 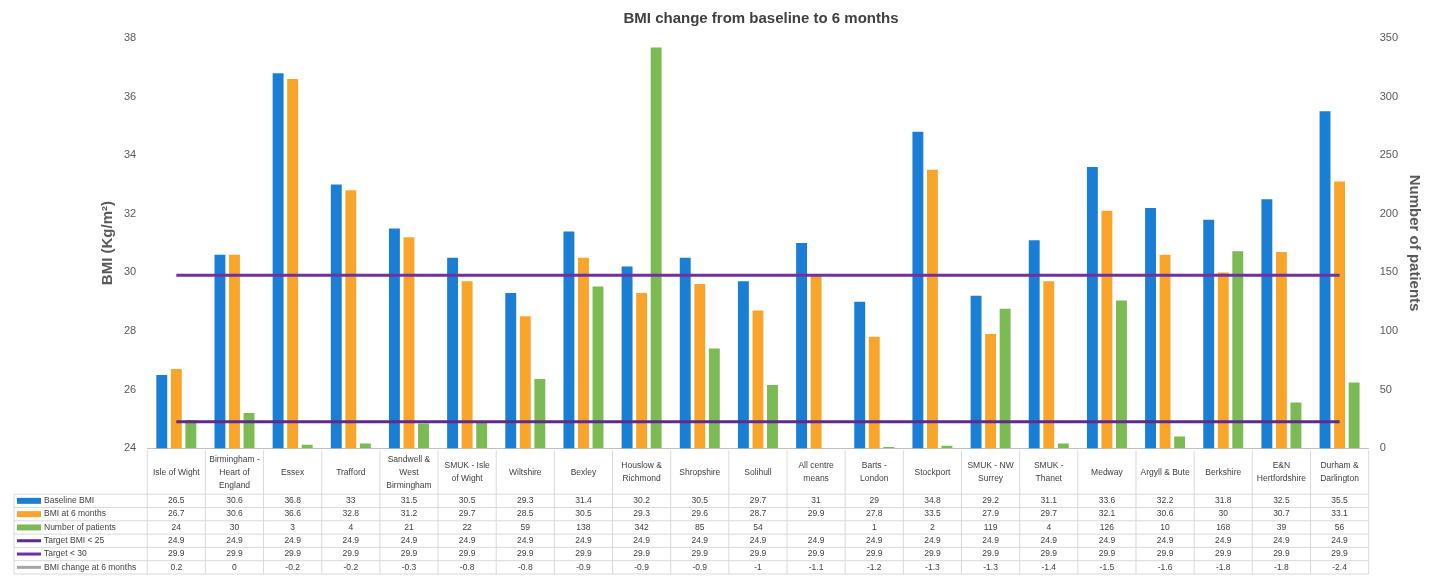 What do you see at coordinates (293, 526) in the screenshot?
I see `data-label: 3` at bounding box center [293, 526].